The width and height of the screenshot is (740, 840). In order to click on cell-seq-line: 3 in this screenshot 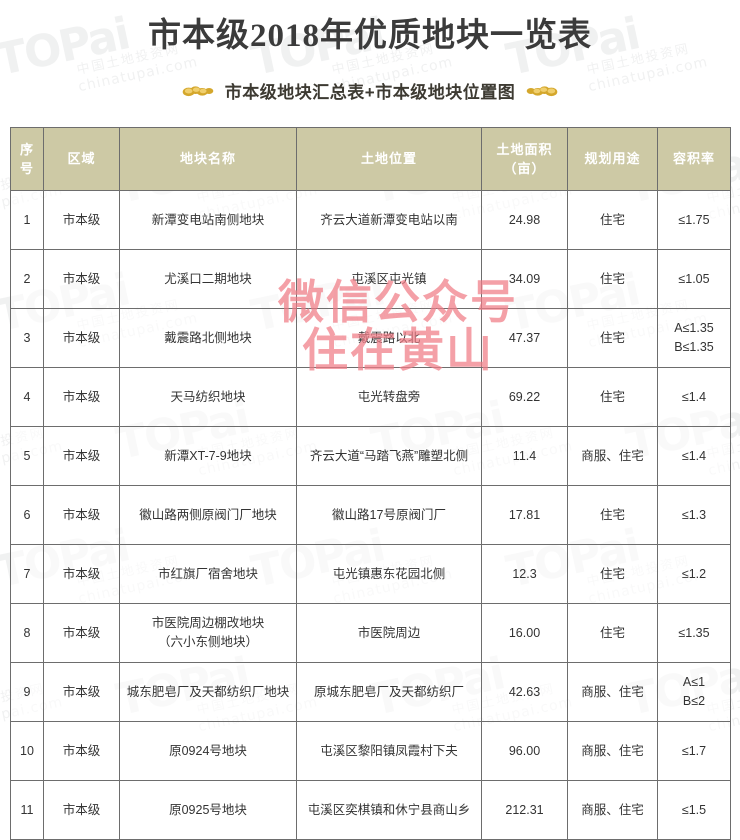, I will do `click(27, 337)`.